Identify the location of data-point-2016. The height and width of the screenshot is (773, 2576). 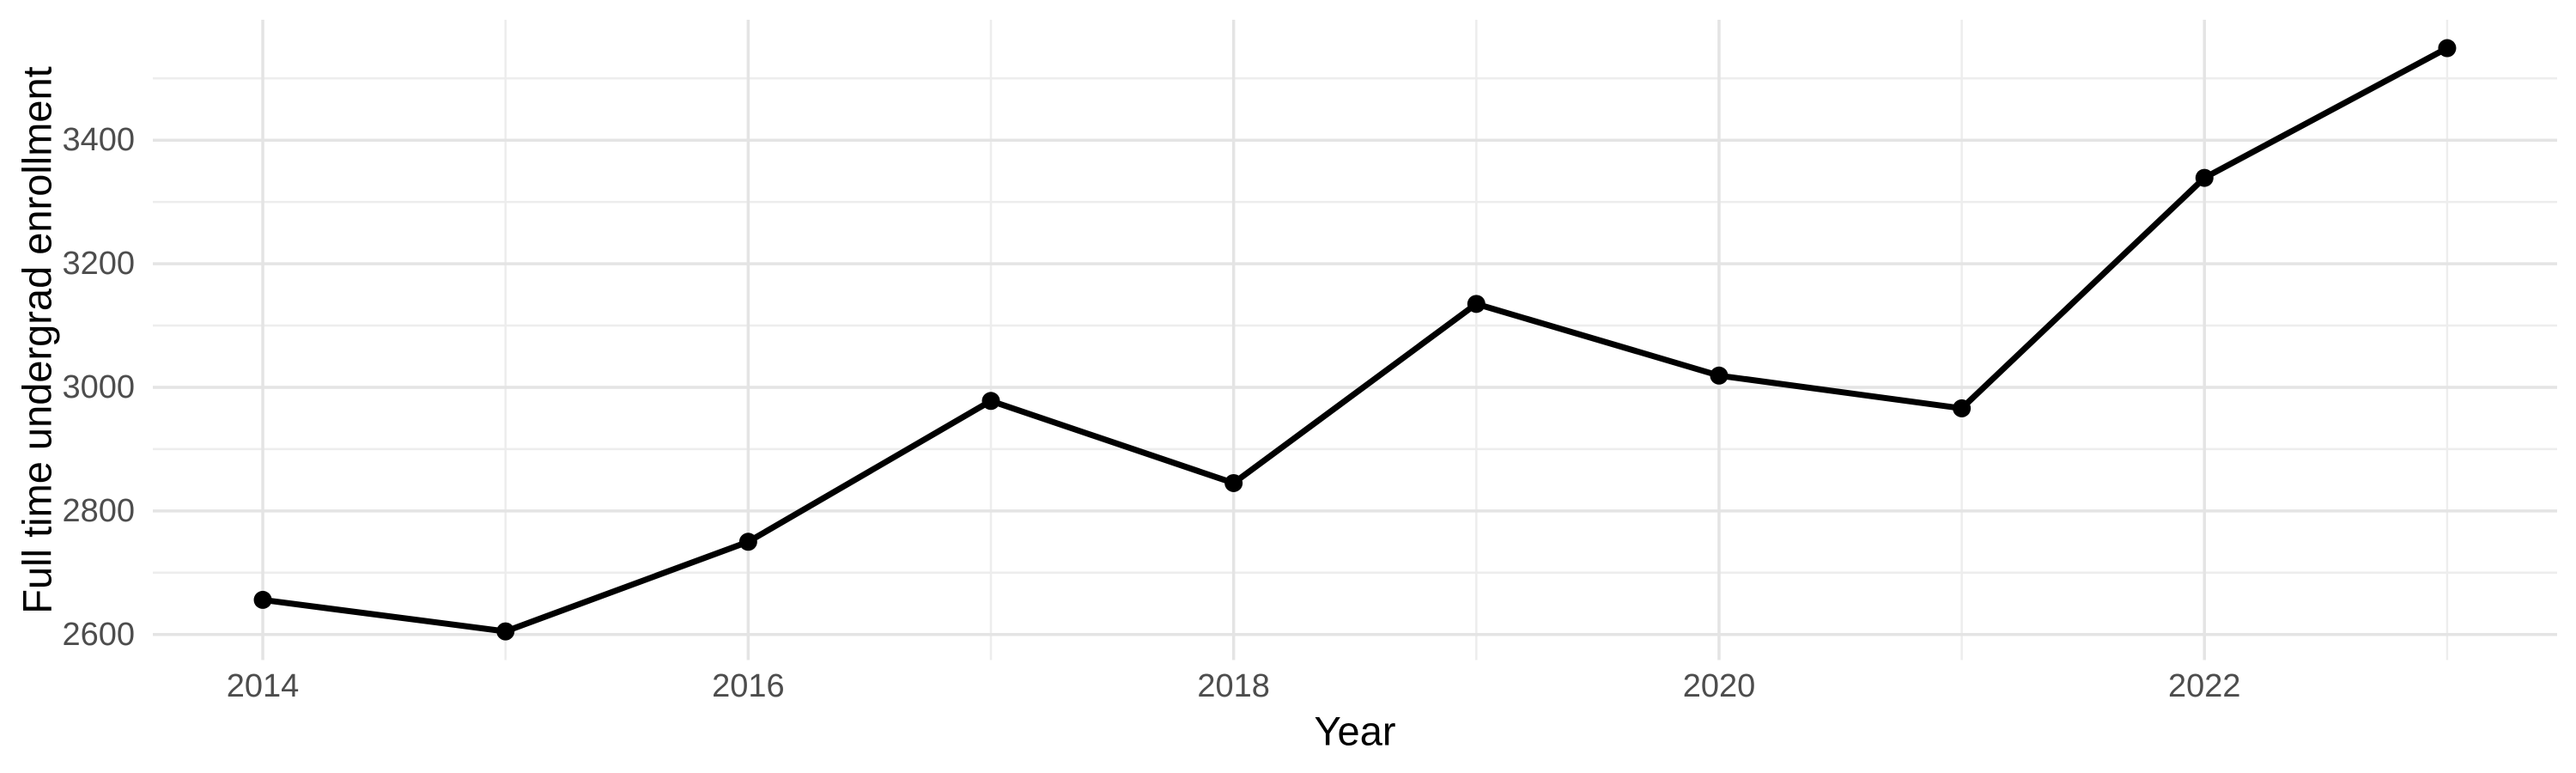
(748, 542).